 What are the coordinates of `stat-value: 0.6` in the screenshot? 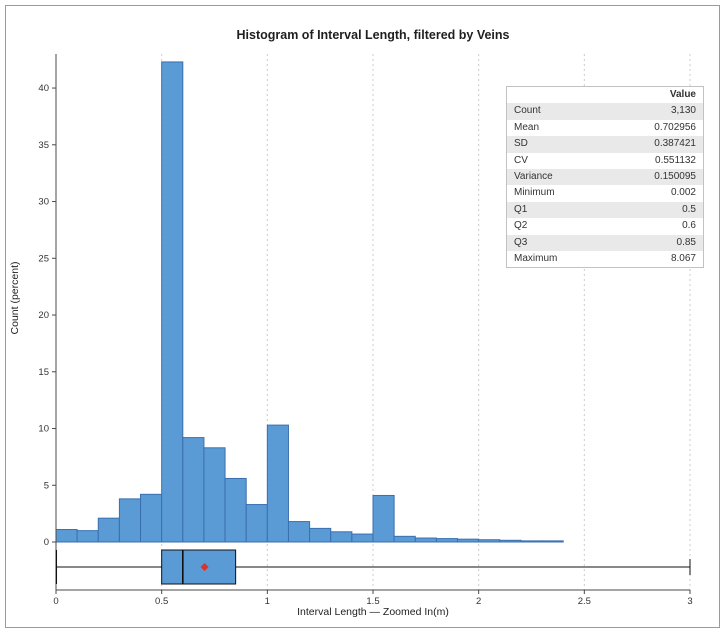 It's located at (689, 226).